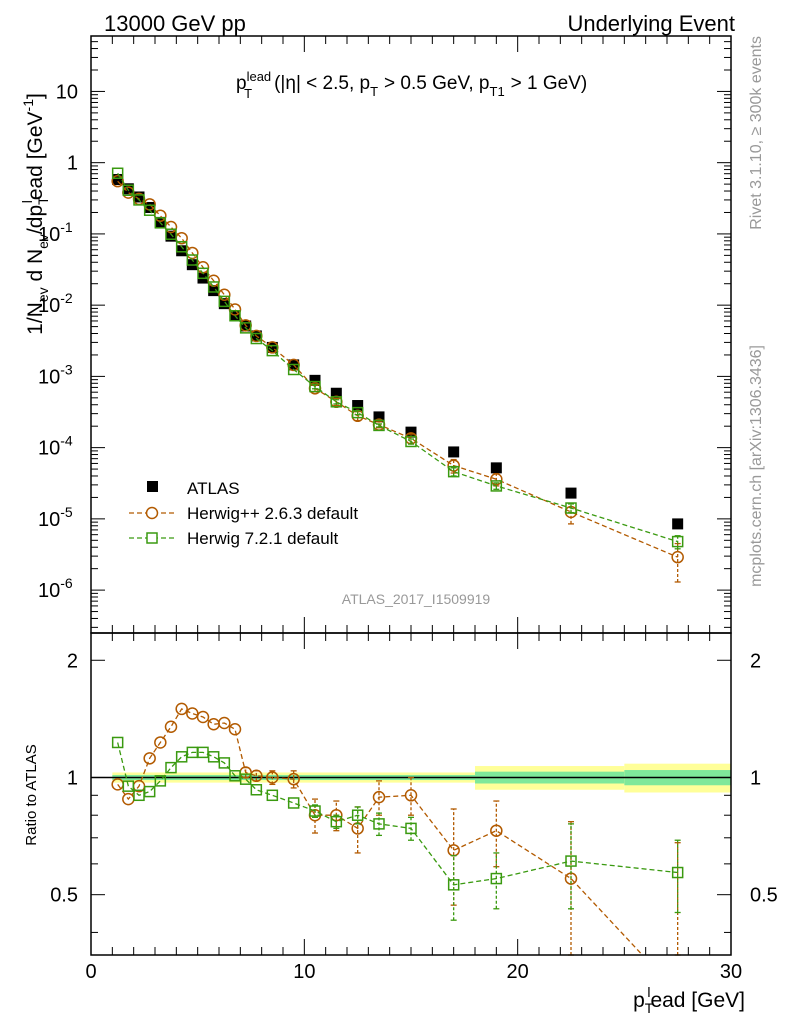 This screenshot has width=786, height=1024. Describe the element at coordinates (651, 23) in the screenshot. I see `header-right-label: Underlying Event` at that location.